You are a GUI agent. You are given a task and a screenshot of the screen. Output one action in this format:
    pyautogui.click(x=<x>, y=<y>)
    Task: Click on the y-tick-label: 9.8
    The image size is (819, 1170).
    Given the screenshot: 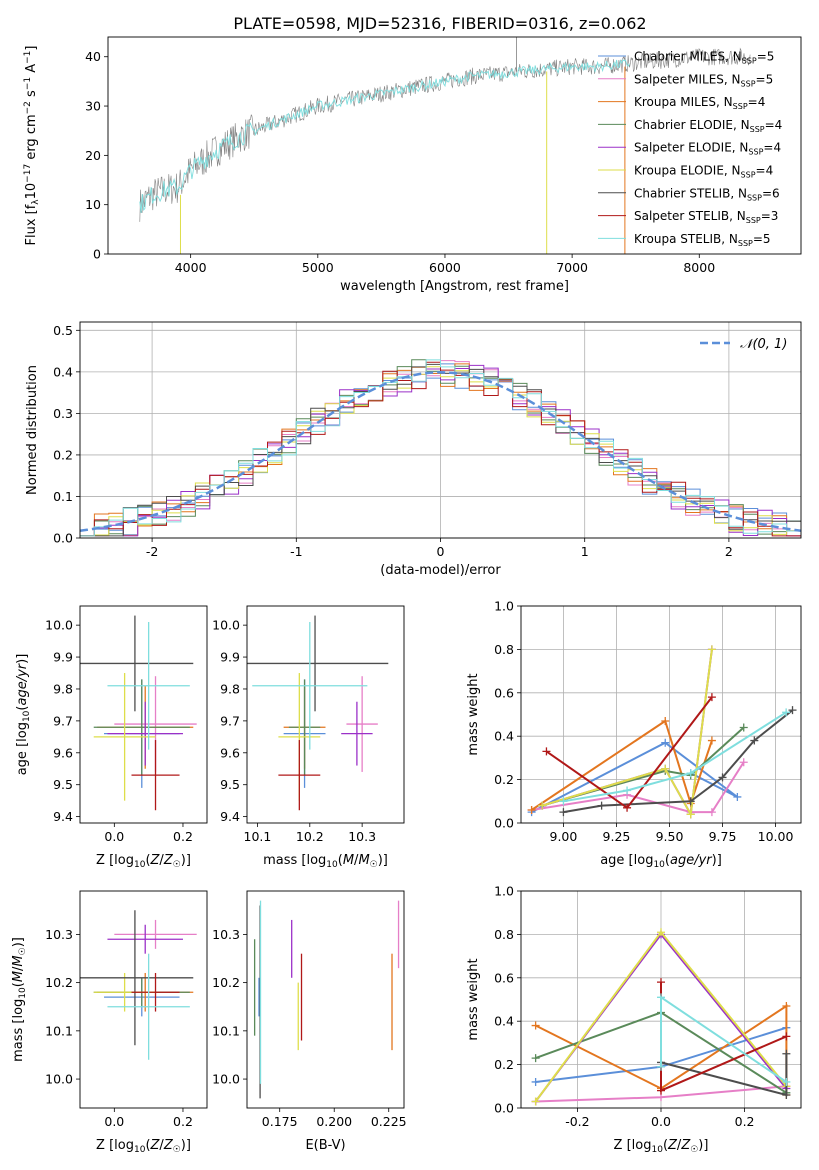 What is the action you would take?
    pyautogui.click(x=63, y=688)
    